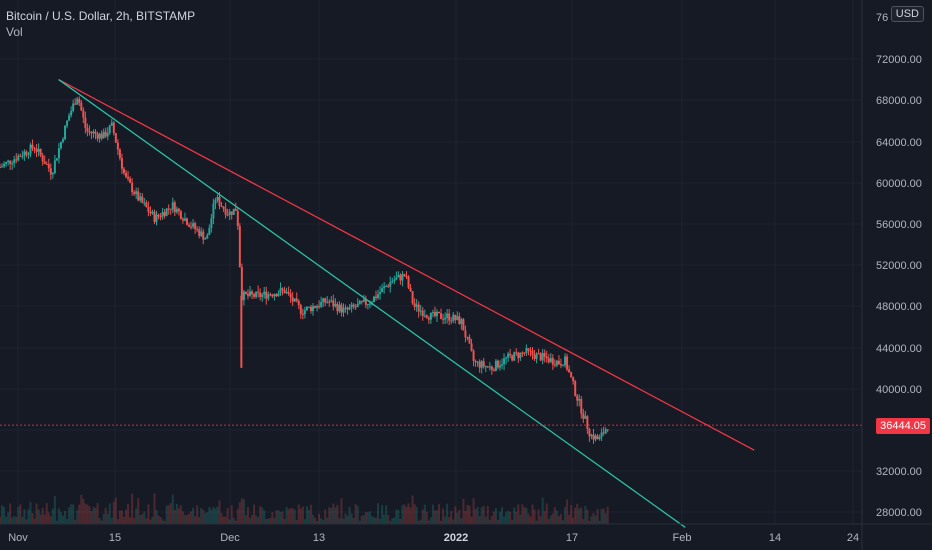 The height and width of the screenshot is (550, 932). Describe the element at coordinates (18, 538) in the screenshot. I see `time-tick-label: Nov` at that location.